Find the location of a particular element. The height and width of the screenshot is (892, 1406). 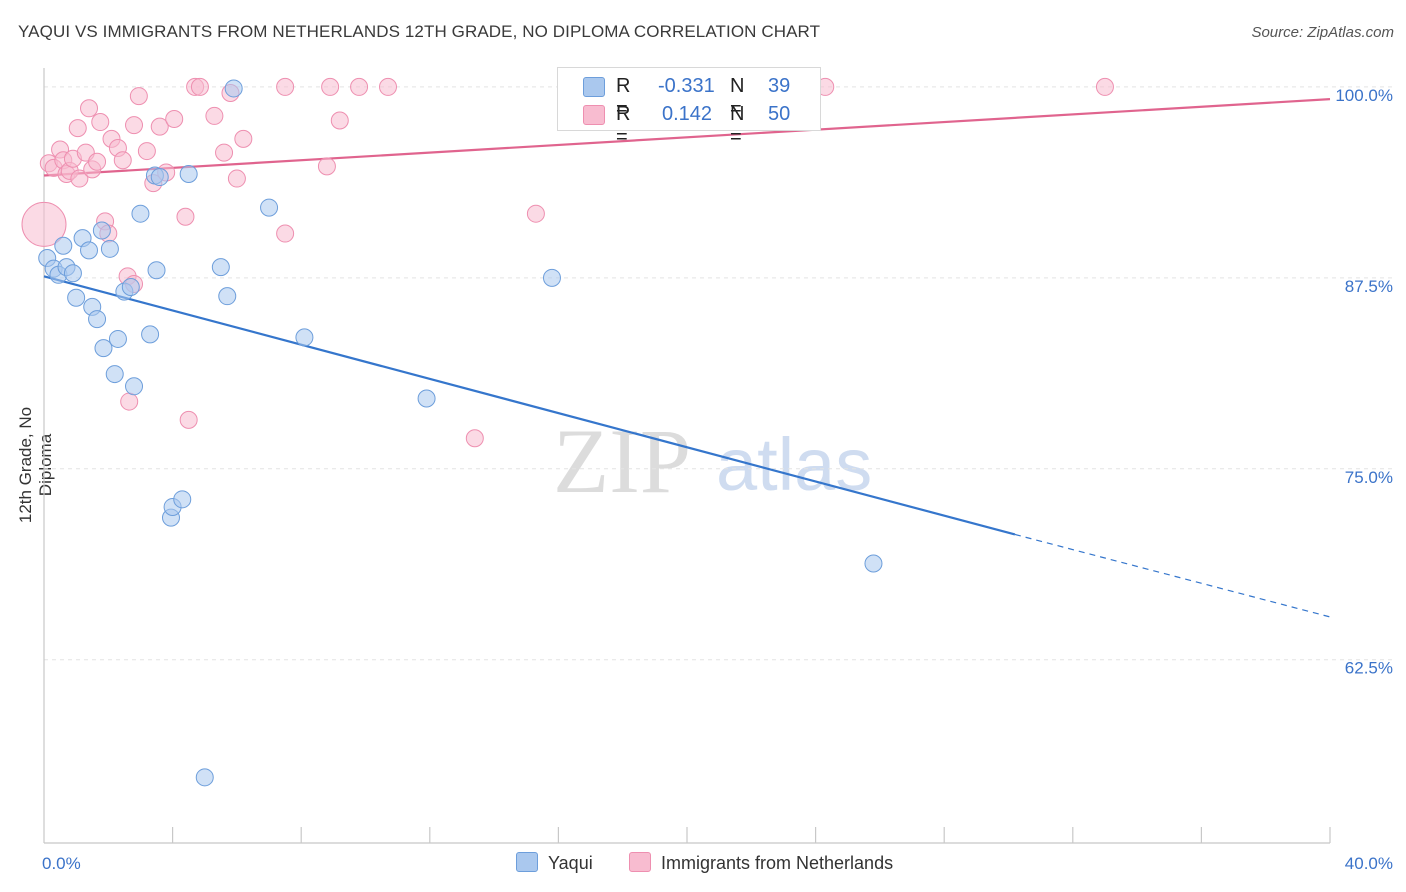

stats-legend: R = -0.331 N = 39 R = 0.142 N = 50 is located at coordinates (689, 107).